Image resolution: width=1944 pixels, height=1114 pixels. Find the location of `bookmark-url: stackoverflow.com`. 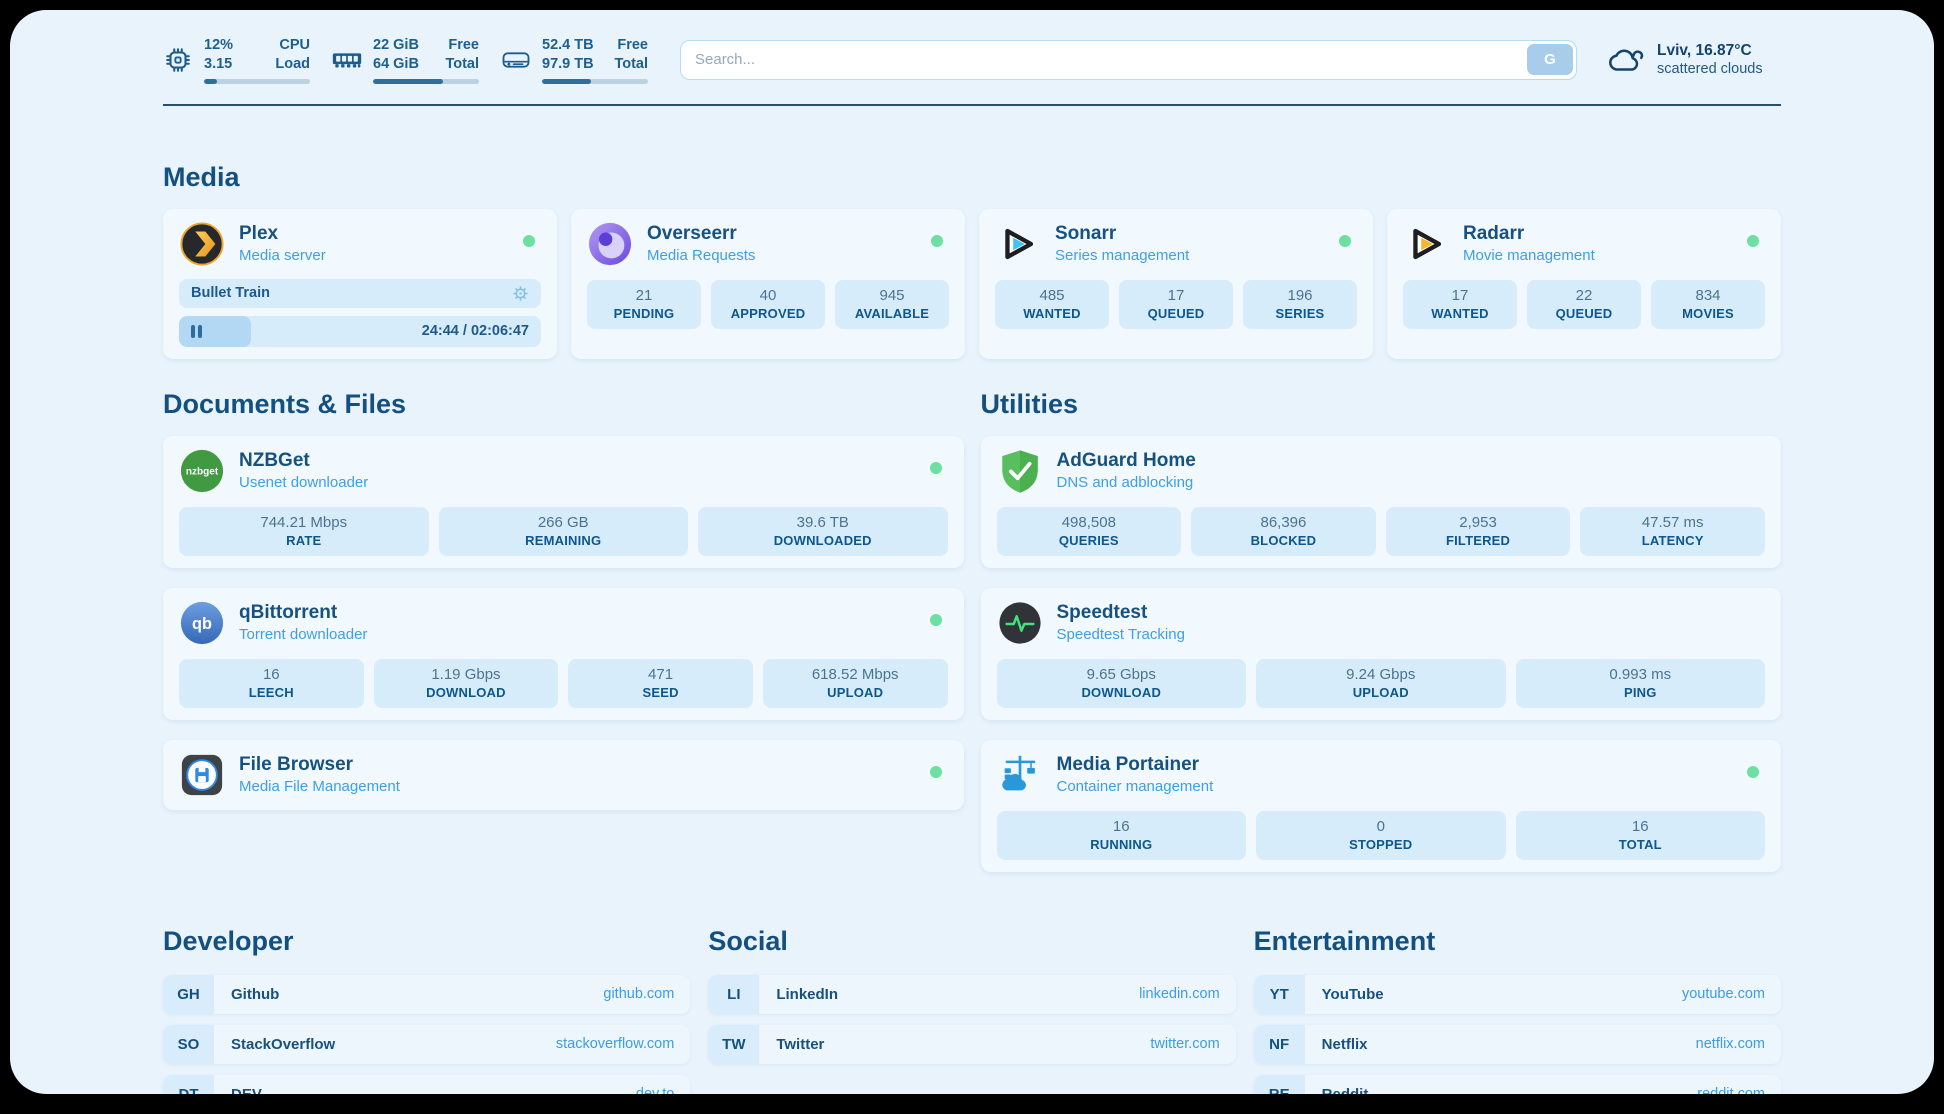

bookmark-url: stackoverflow.com is located at coordinates (615, 1044).